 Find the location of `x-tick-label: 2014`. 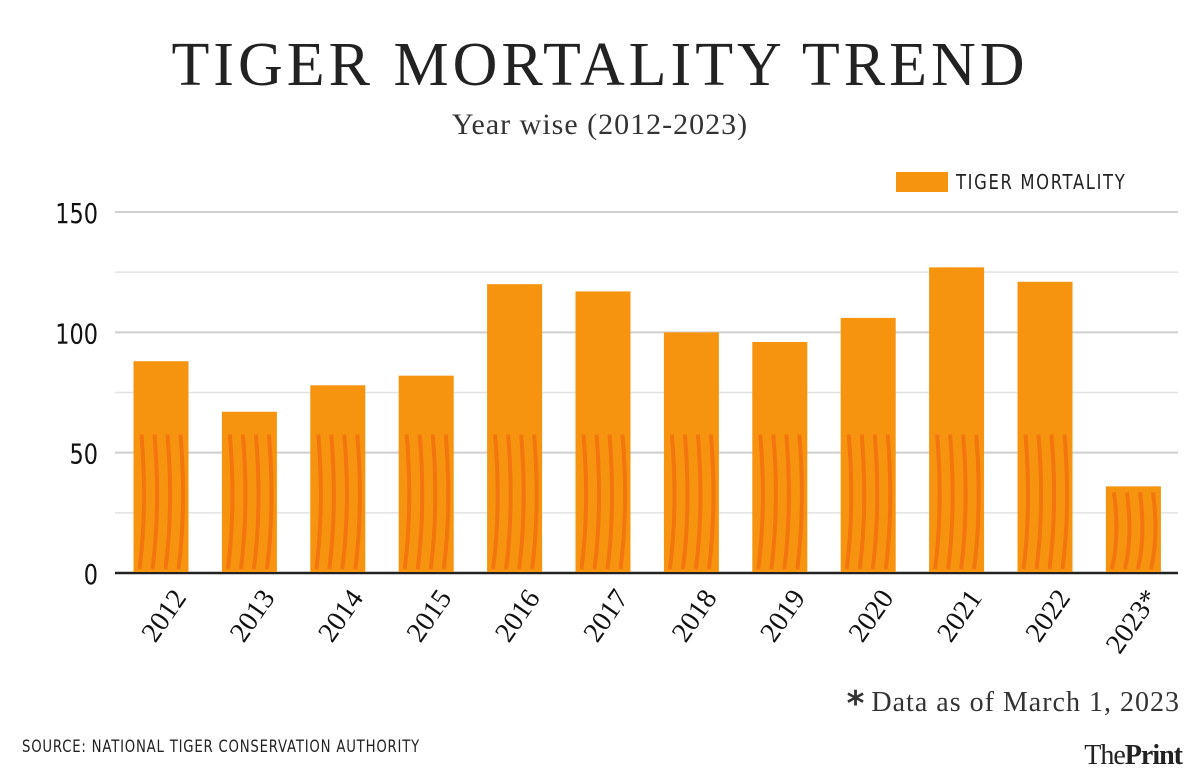

x-tick-label: 2014 is located at coordinates (341, 616).